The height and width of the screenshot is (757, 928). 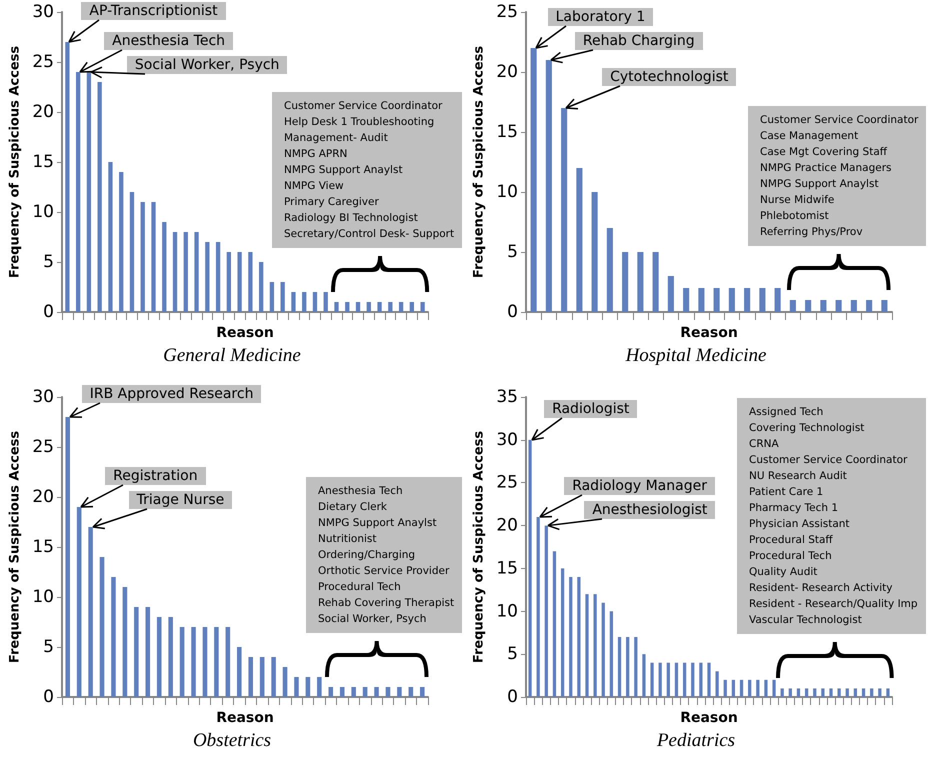 What do you see at coordinates (155, 476) in the screenshot?
I see `annotation: Registration` at bounding box center [155, 476].